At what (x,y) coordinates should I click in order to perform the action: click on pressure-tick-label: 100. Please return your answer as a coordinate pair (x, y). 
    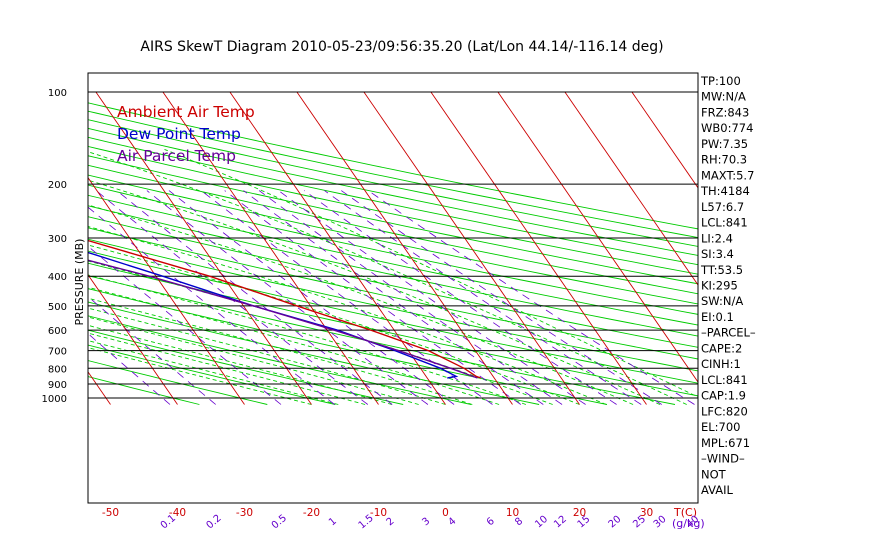
    Looking at the image, I should click on (57, 93).